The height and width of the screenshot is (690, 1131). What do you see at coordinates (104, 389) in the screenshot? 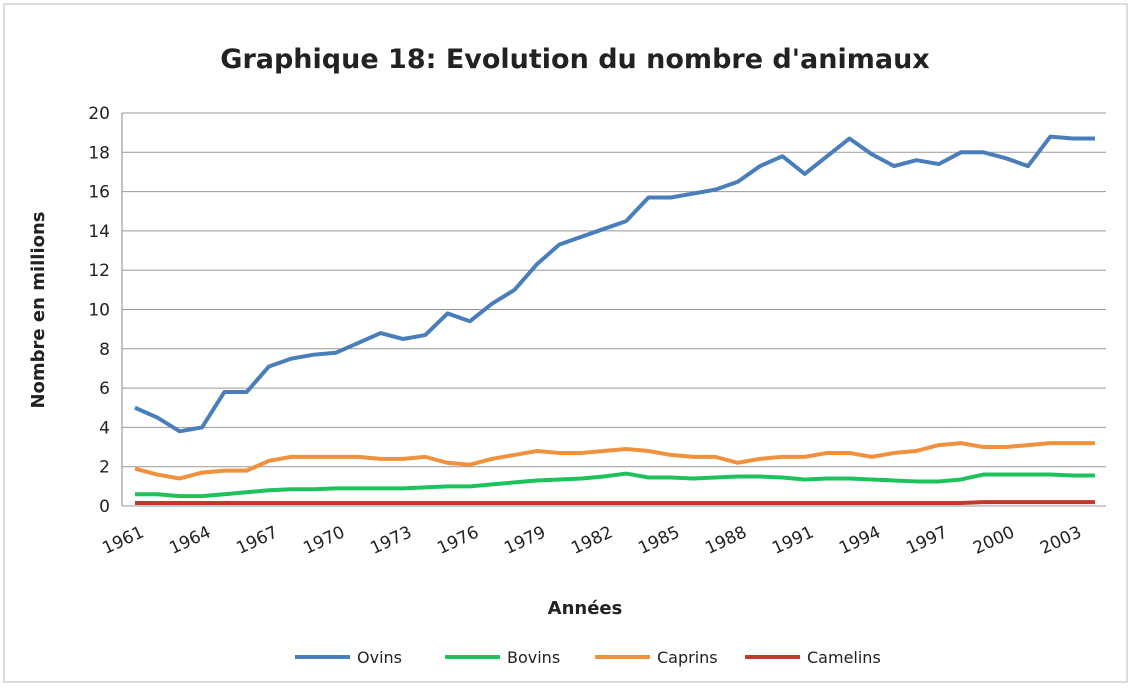
I see `y-tick-label: 6` at bounding box center [104, 389].